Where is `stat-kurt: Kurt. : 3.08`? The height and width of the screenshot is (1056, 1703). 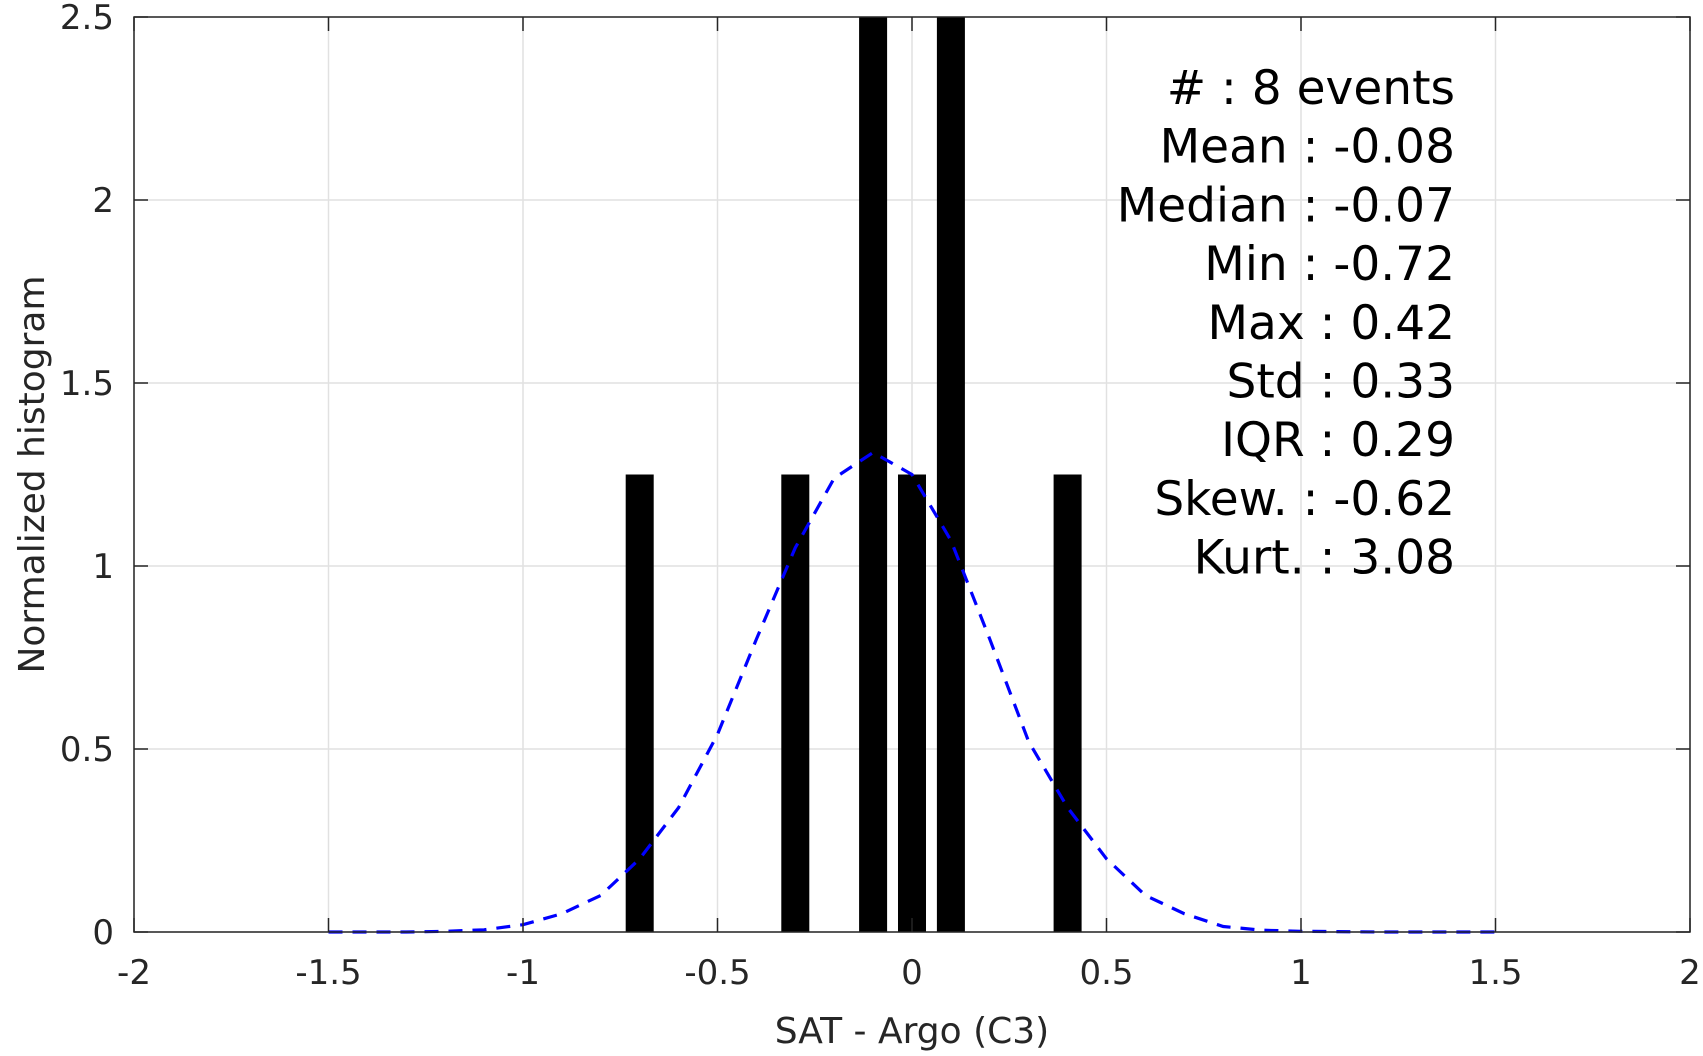
stat-kurt: Kurt. : 3.08 is located at coordinates (1324, 558).